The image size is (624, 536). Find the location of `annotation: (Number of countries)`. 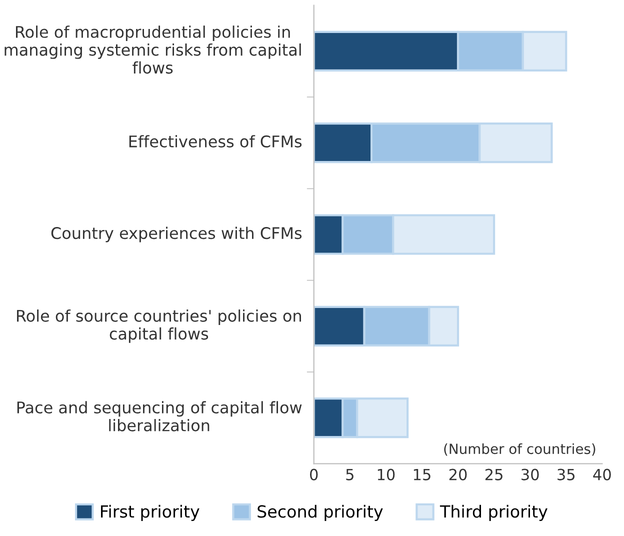

annotation: (Number of countries) is located at coordinates (520, 449).